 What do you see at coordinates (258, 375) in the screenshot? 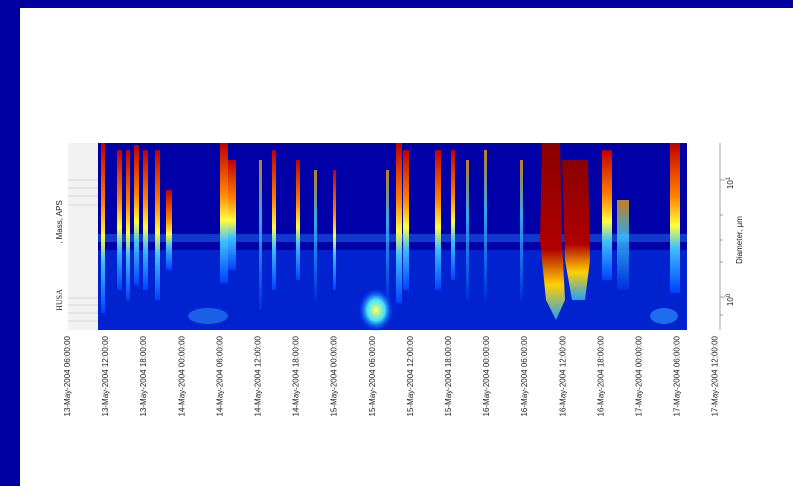
I see `x-tick-label: 14-May-2004 12:00:00` at bounding box center [258, 375].